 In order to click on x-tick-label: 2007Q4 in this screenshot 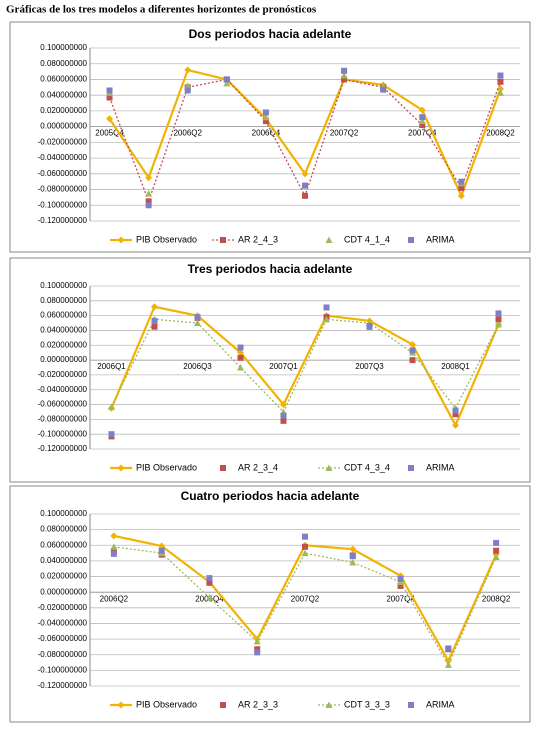, I will do `click(400, 598)`.